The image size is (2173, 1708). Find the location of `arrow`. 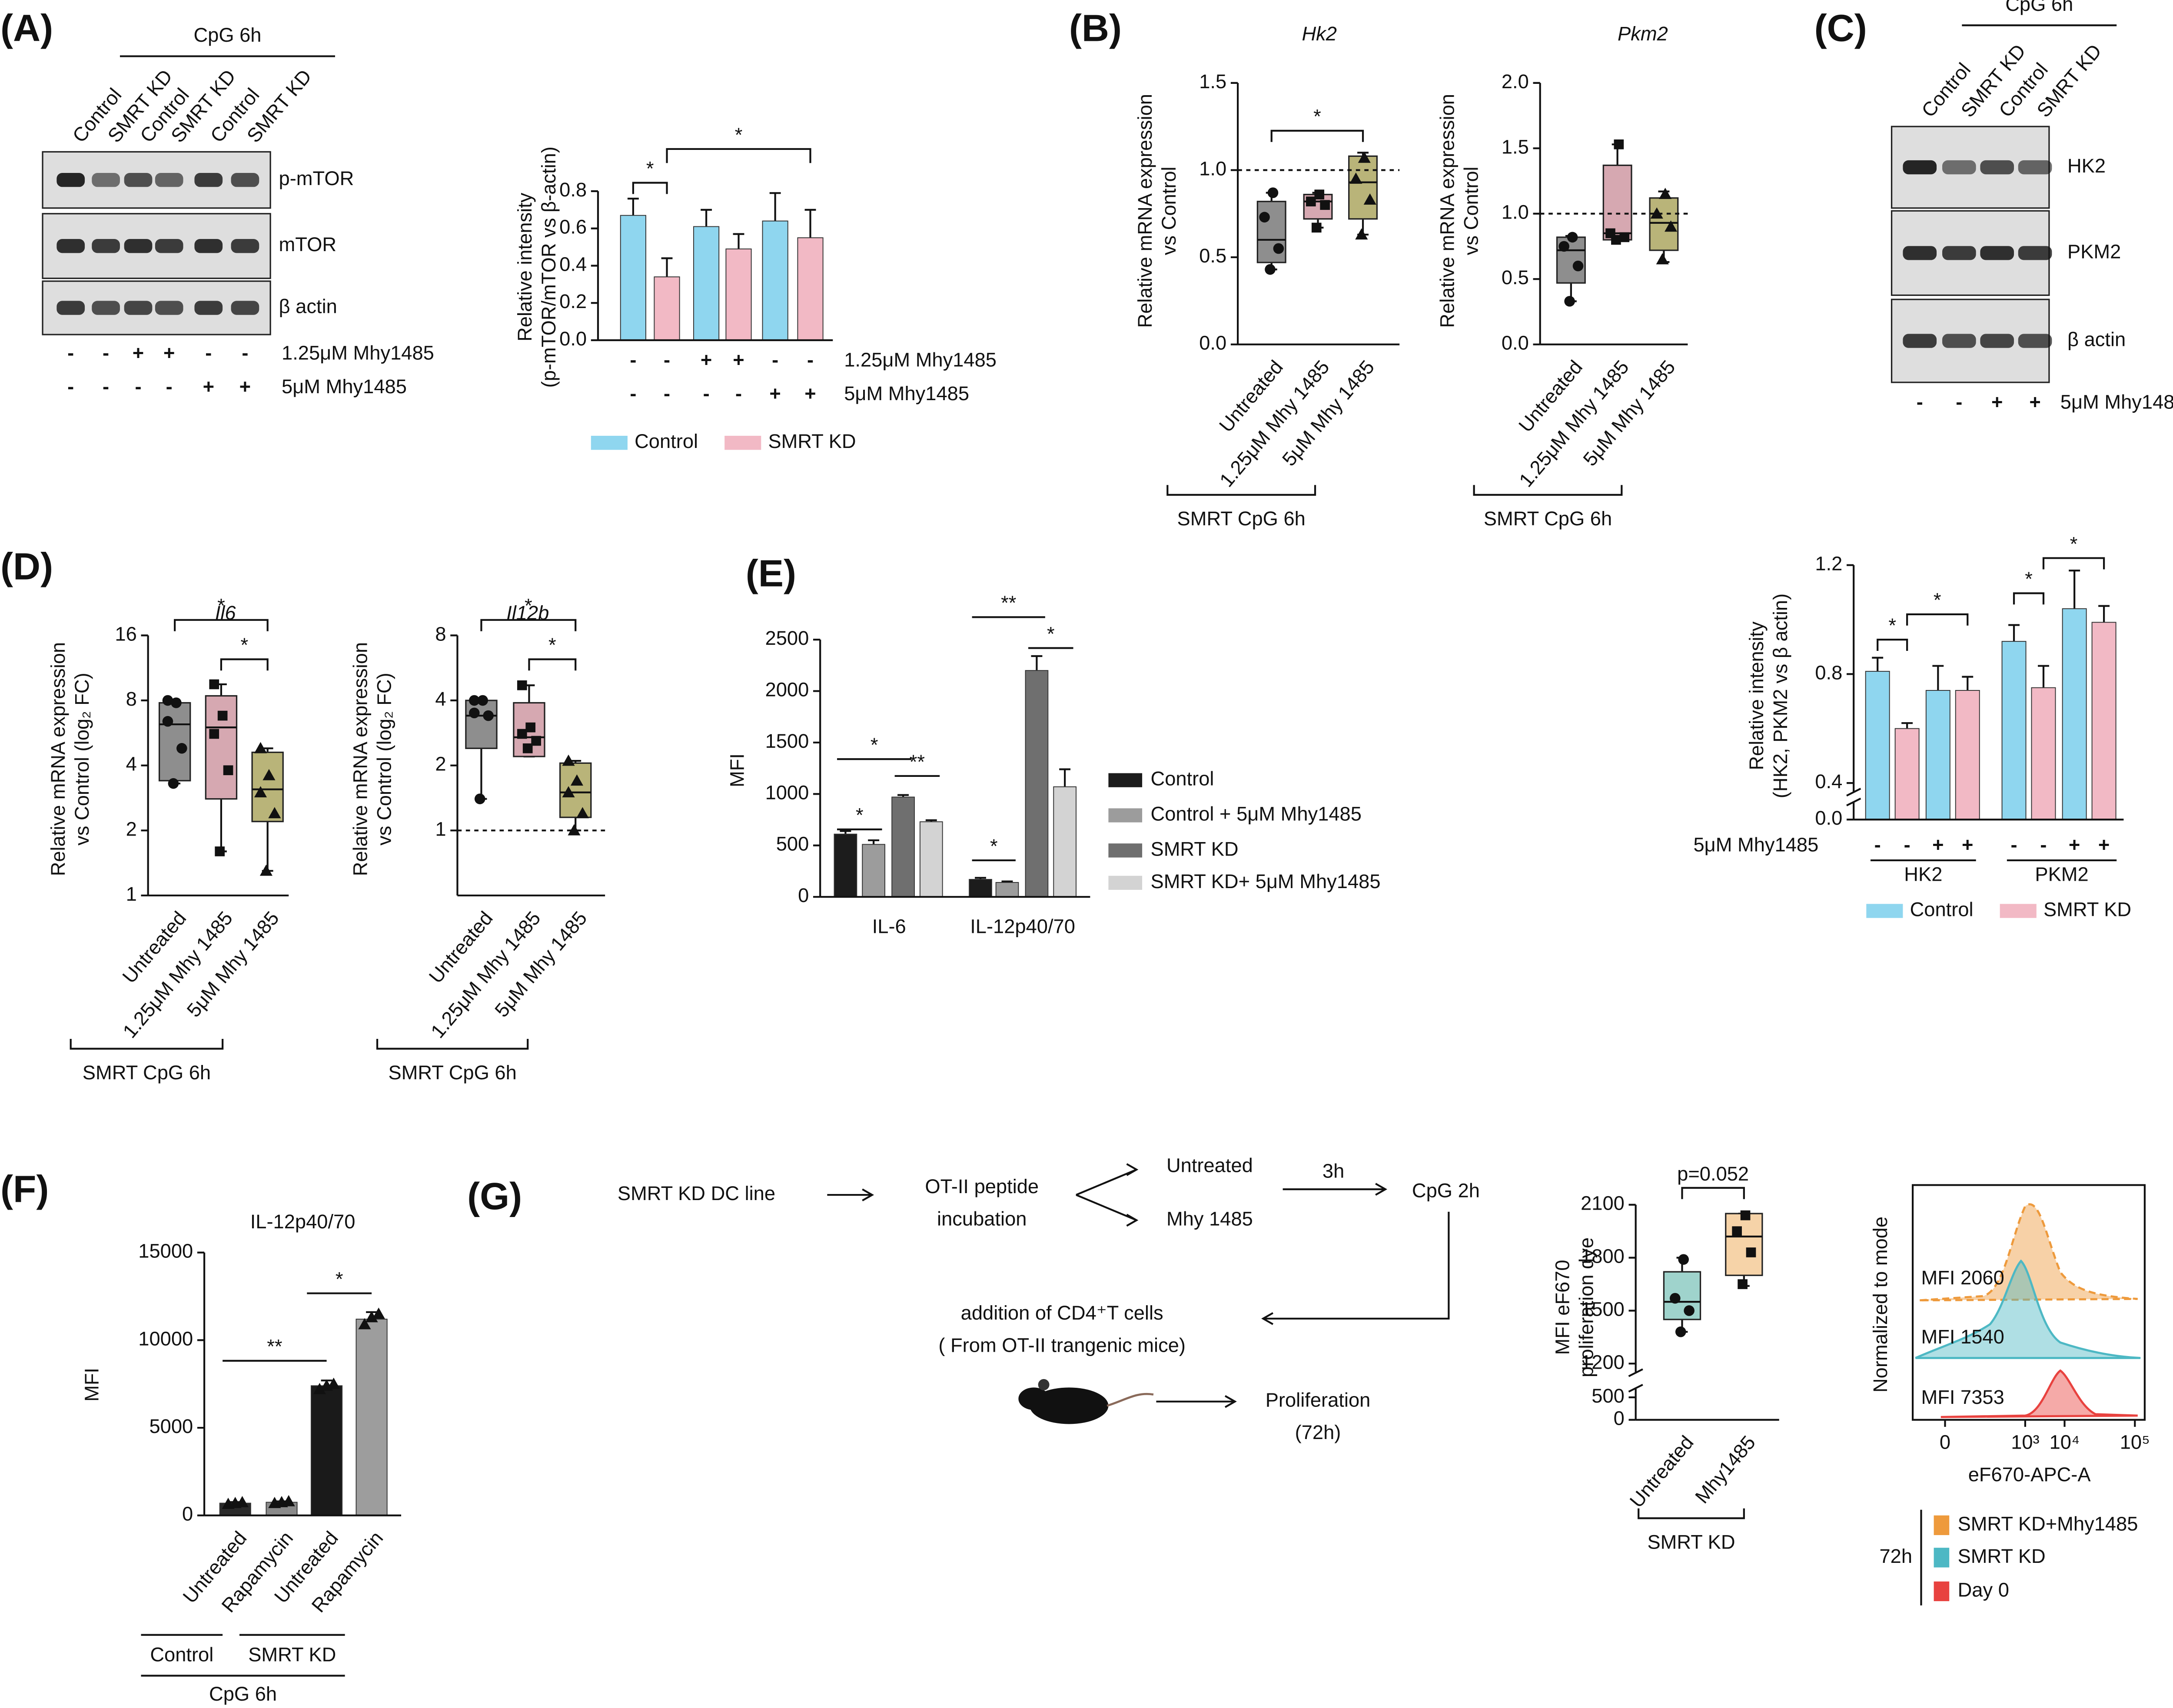

arrow is located at coordinates (1106, 1207).